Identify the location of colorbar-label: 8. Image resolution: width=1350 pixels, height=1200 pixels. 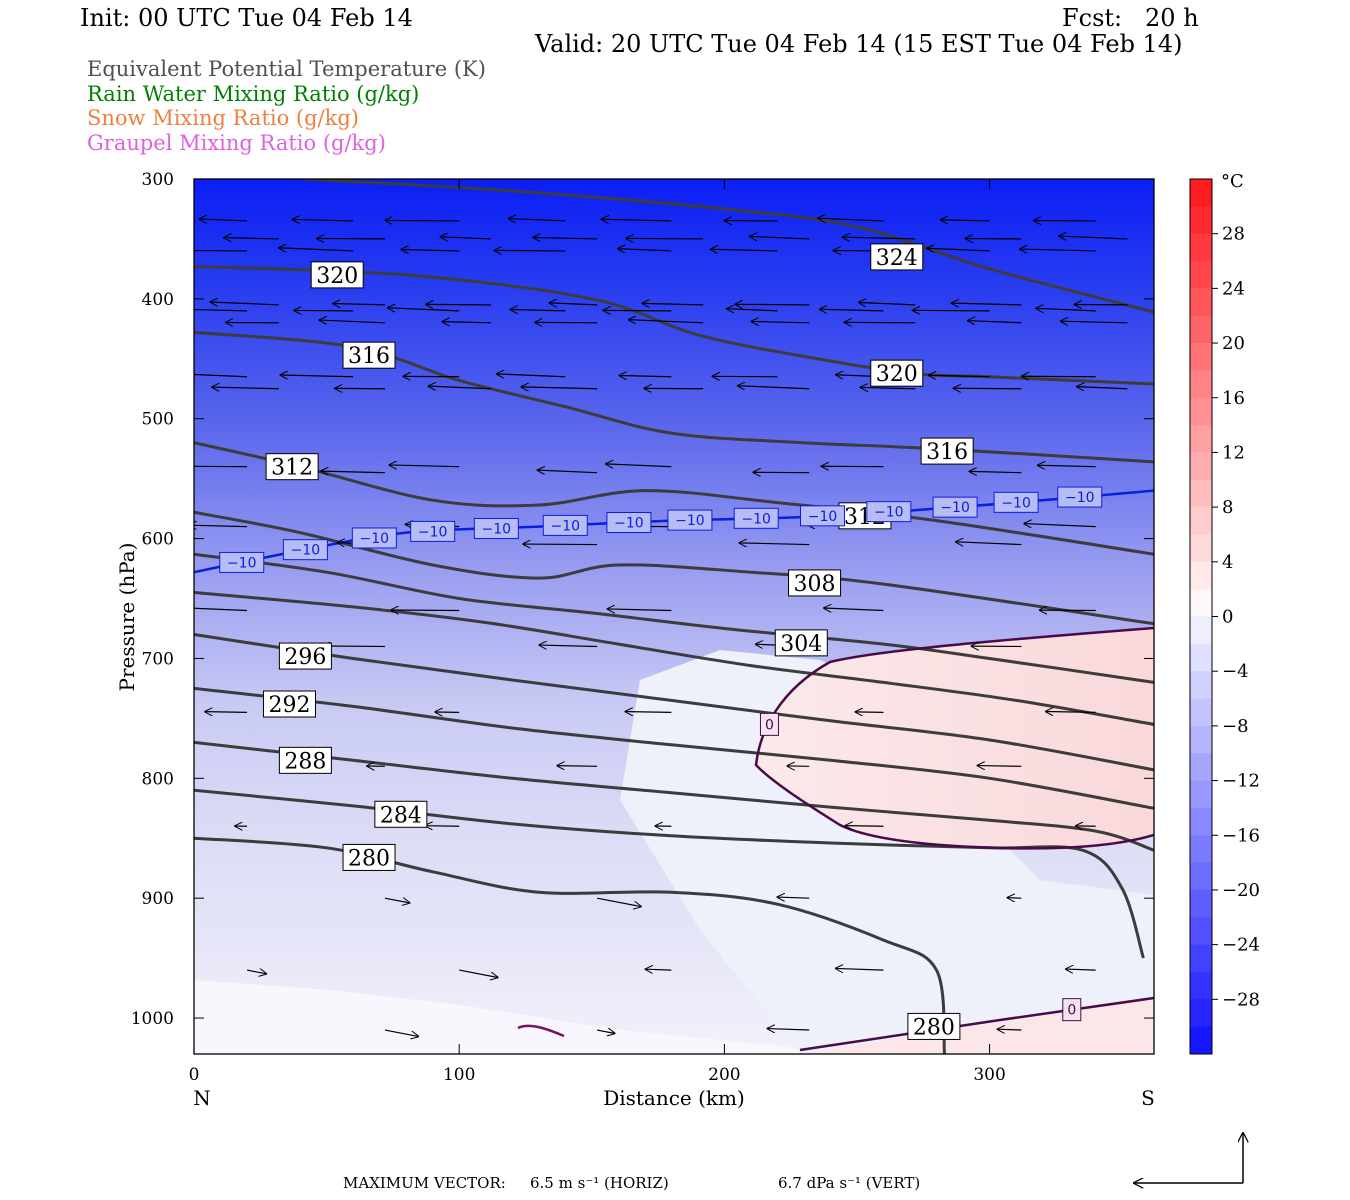
(1227, 507).